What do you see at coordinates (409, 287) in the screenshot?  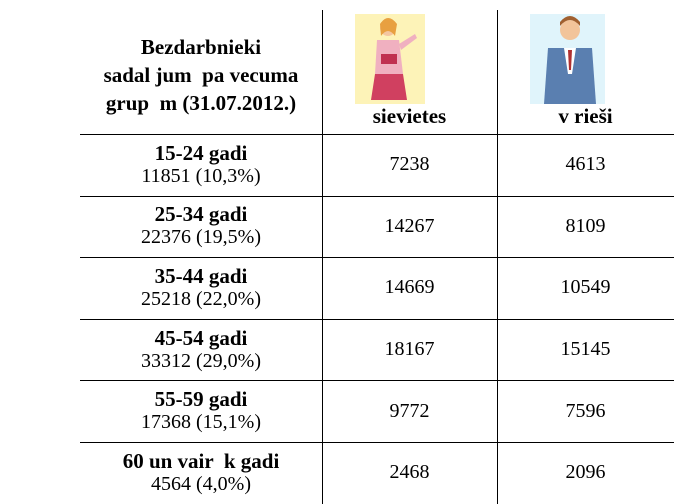 I see `women-count: 14669` at bounding box center [409, 287].